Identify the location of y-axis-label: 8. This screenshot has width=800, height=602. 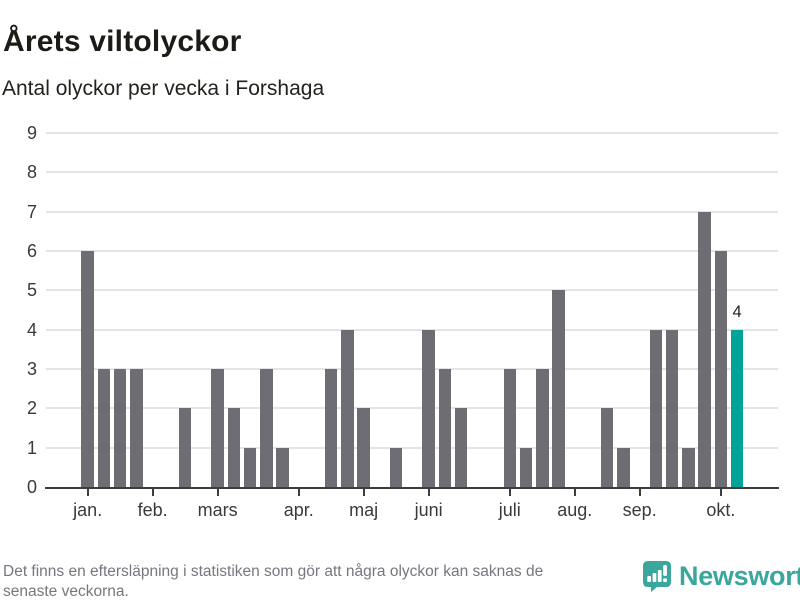
(31, 172).